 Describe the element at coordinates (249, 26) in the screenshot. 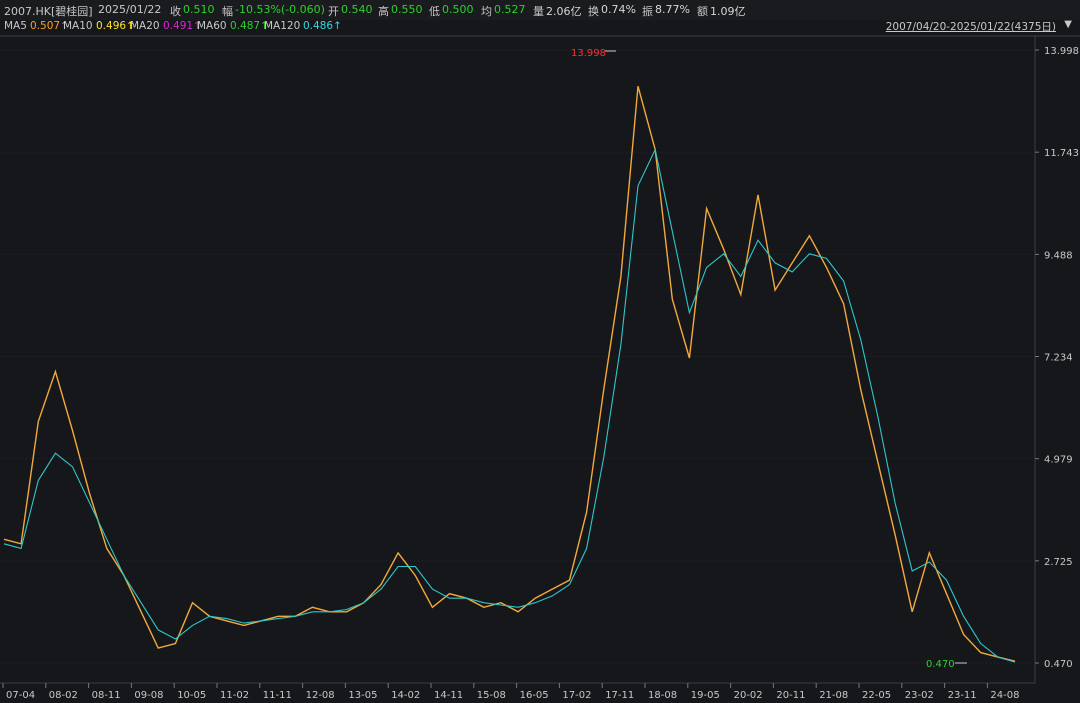

I see `ma60-value: 0.487↑` at that location.